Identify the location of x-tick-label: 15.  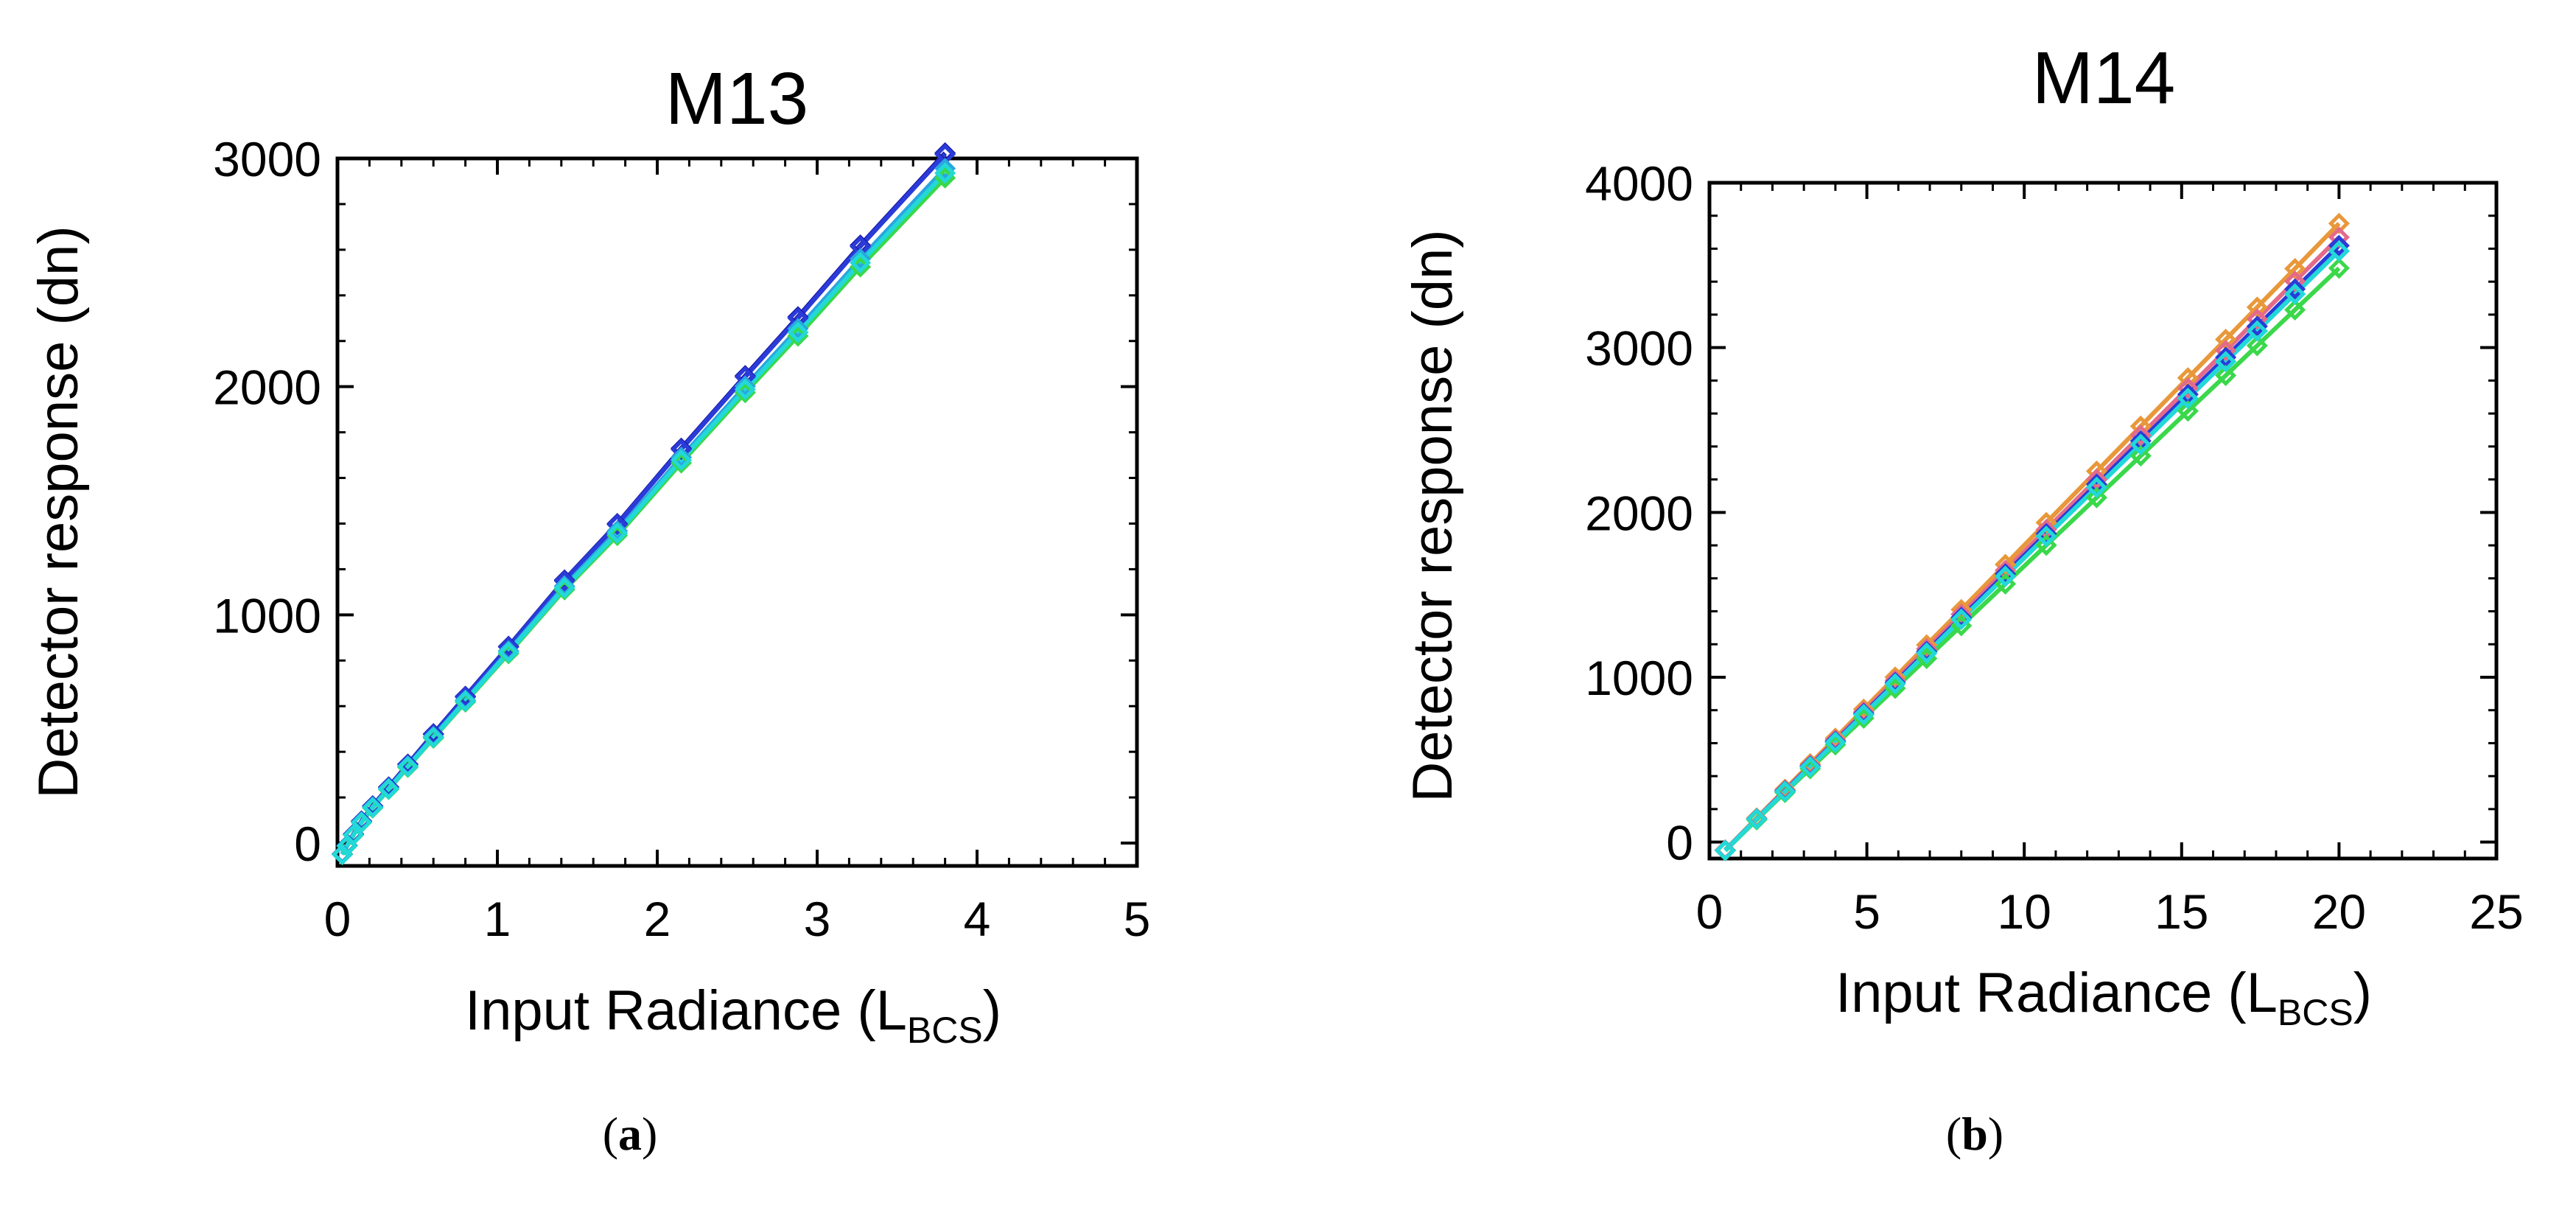
(2181, 911).